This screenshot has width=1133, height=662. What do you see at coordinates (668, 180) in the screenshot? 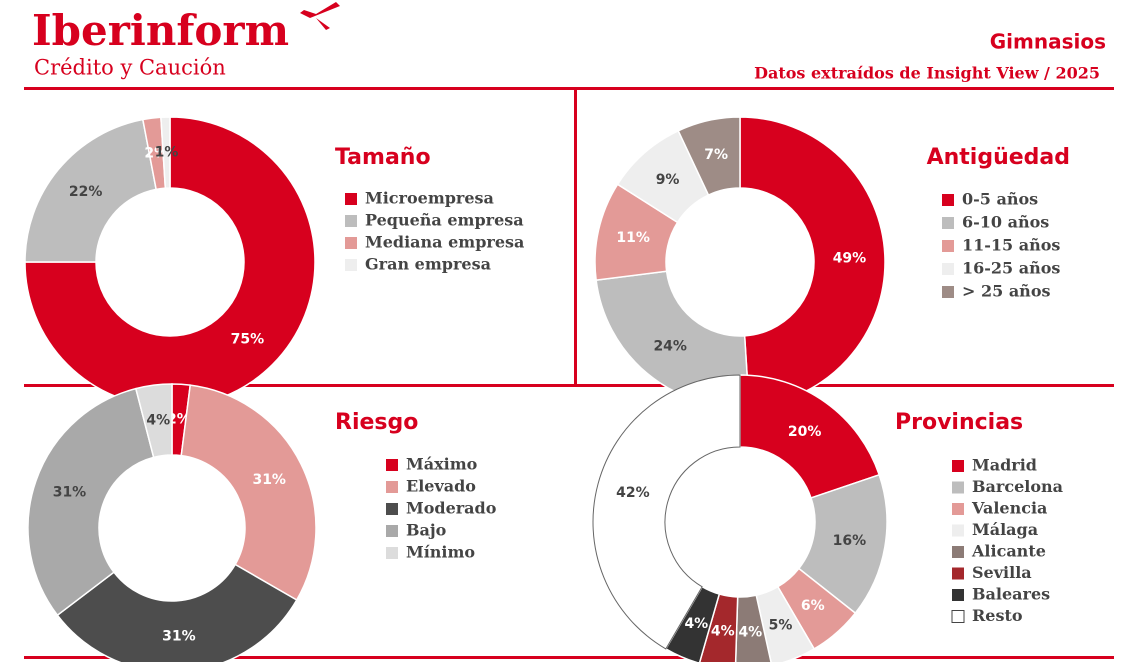
I see `data-label: 9%` at bounding box center [668, 180].